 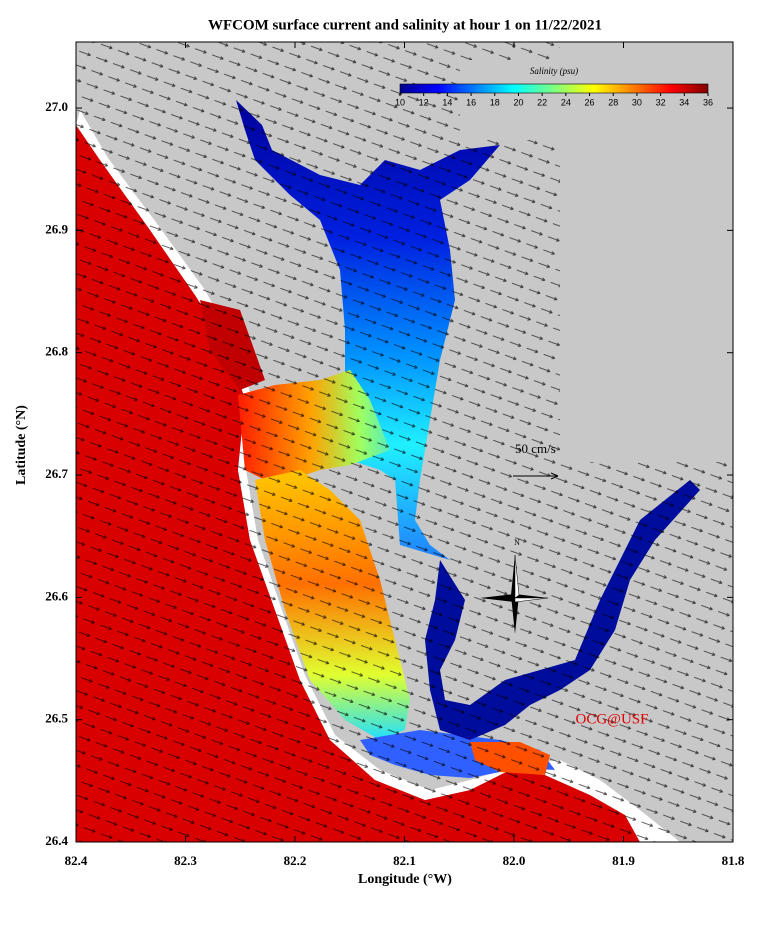 What do you see at coordinates (566, 102) in the screenshot?
I see `colorbar-tick-label: 24` at bounding box center [566, 102].